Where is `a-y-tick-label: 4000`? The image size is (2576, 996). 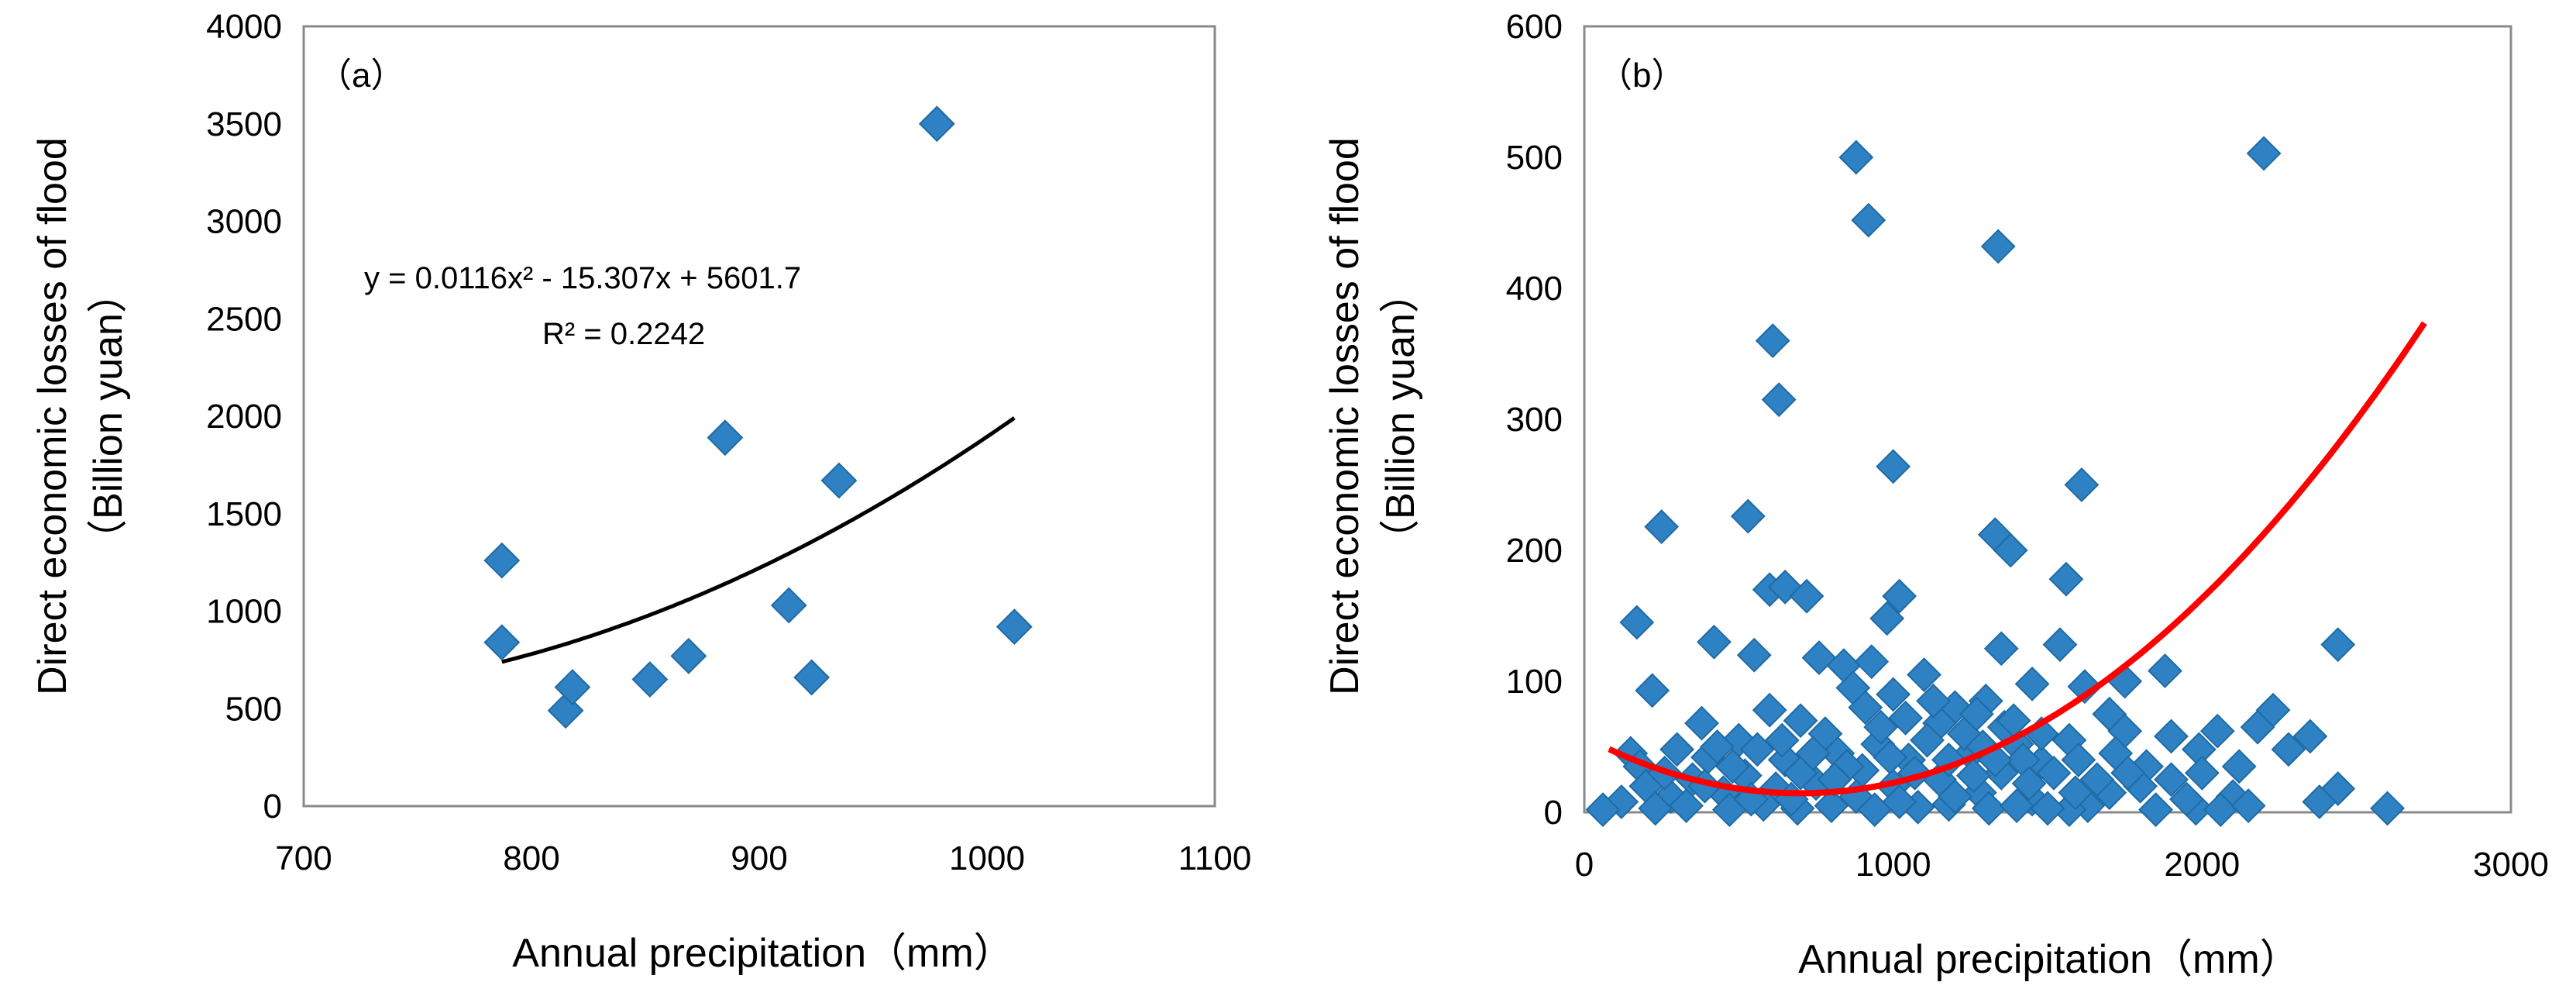 a-y-tick-label: 4000 is located at coordinates (244, 27).